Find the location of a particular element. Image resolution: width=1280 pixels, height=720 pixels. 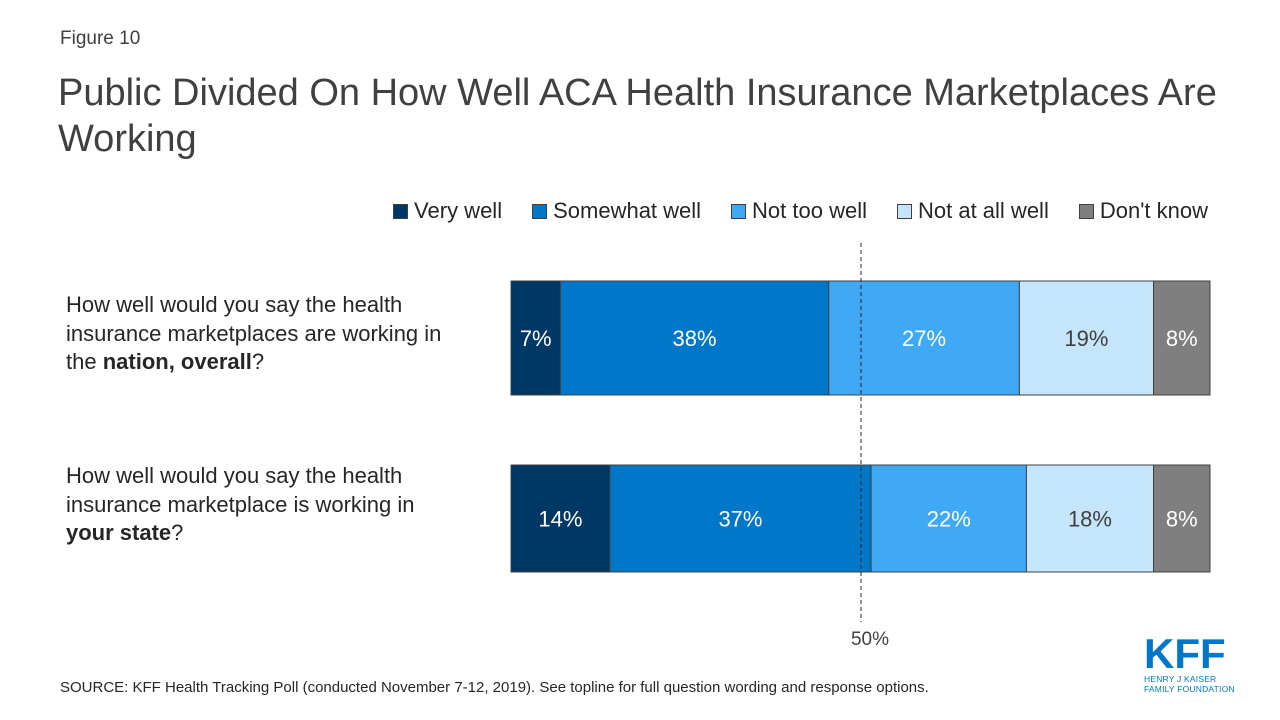

data-label: 37% is located at coordinates (740, 519).